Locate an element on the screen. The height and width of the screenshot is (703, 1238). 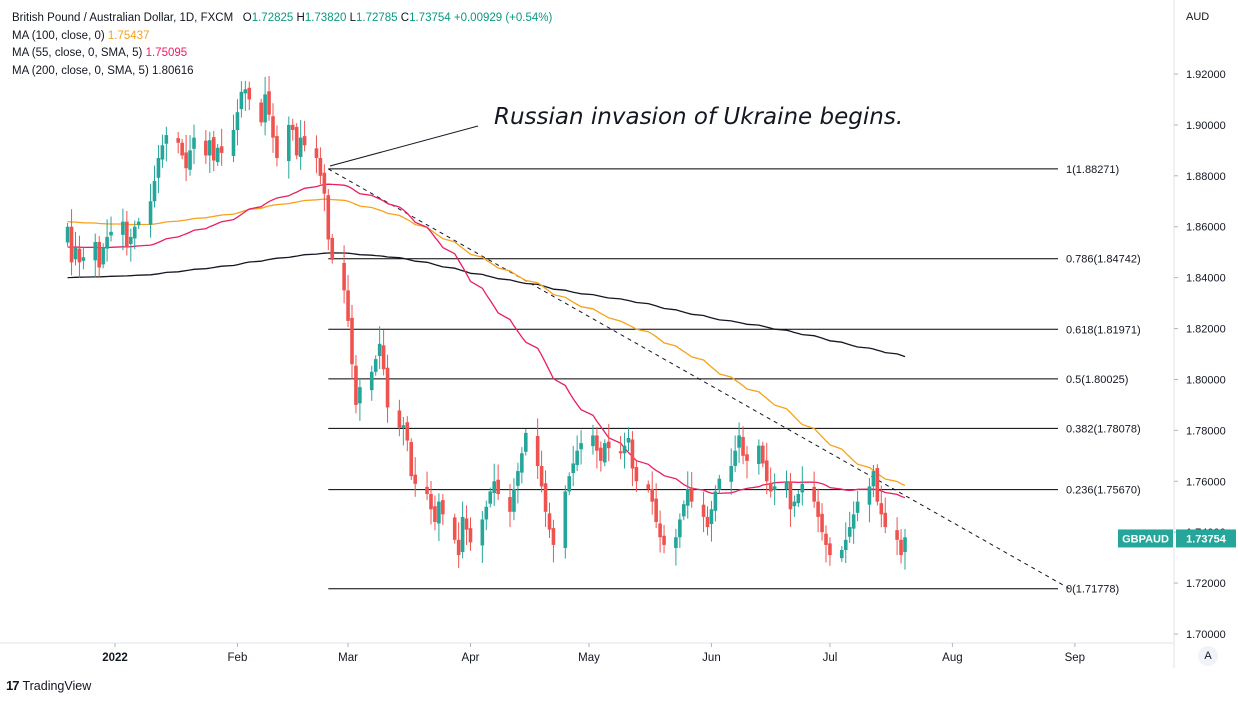
fib-label-3: 0.5(1.80025) is located at coordinates (1097, 380).